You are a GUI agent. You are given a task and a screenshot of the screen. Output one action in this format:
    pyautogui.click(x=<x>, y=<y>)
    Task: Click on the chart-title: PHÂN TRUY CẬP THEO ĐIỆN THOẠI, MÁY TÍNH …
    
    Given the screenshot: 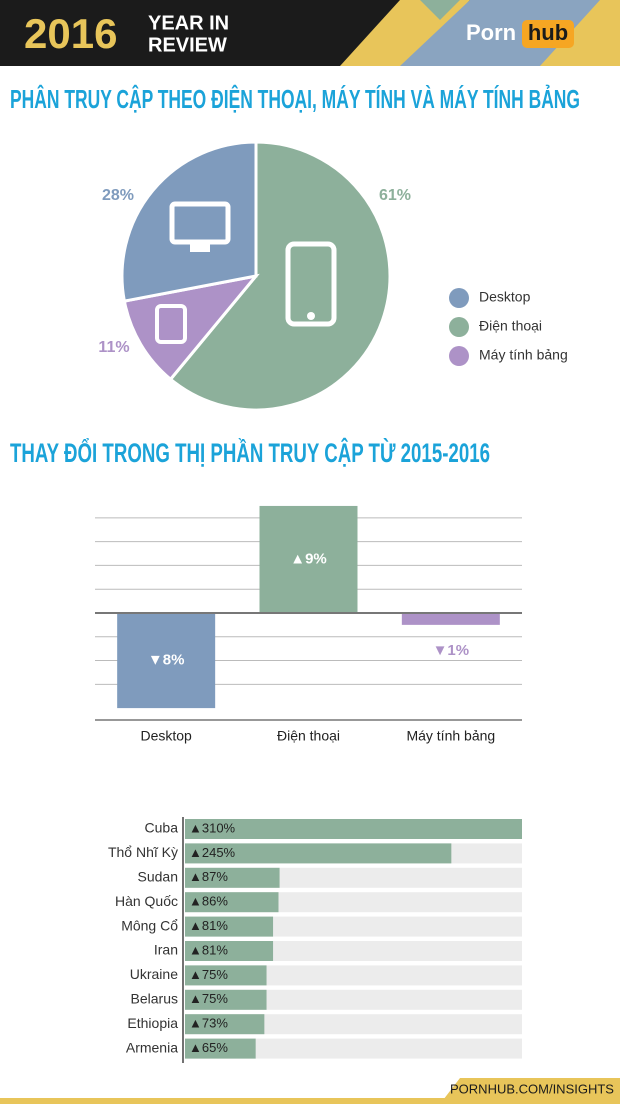 What is the action you would take?
    pyautogui.click(x=295, y=99)
    